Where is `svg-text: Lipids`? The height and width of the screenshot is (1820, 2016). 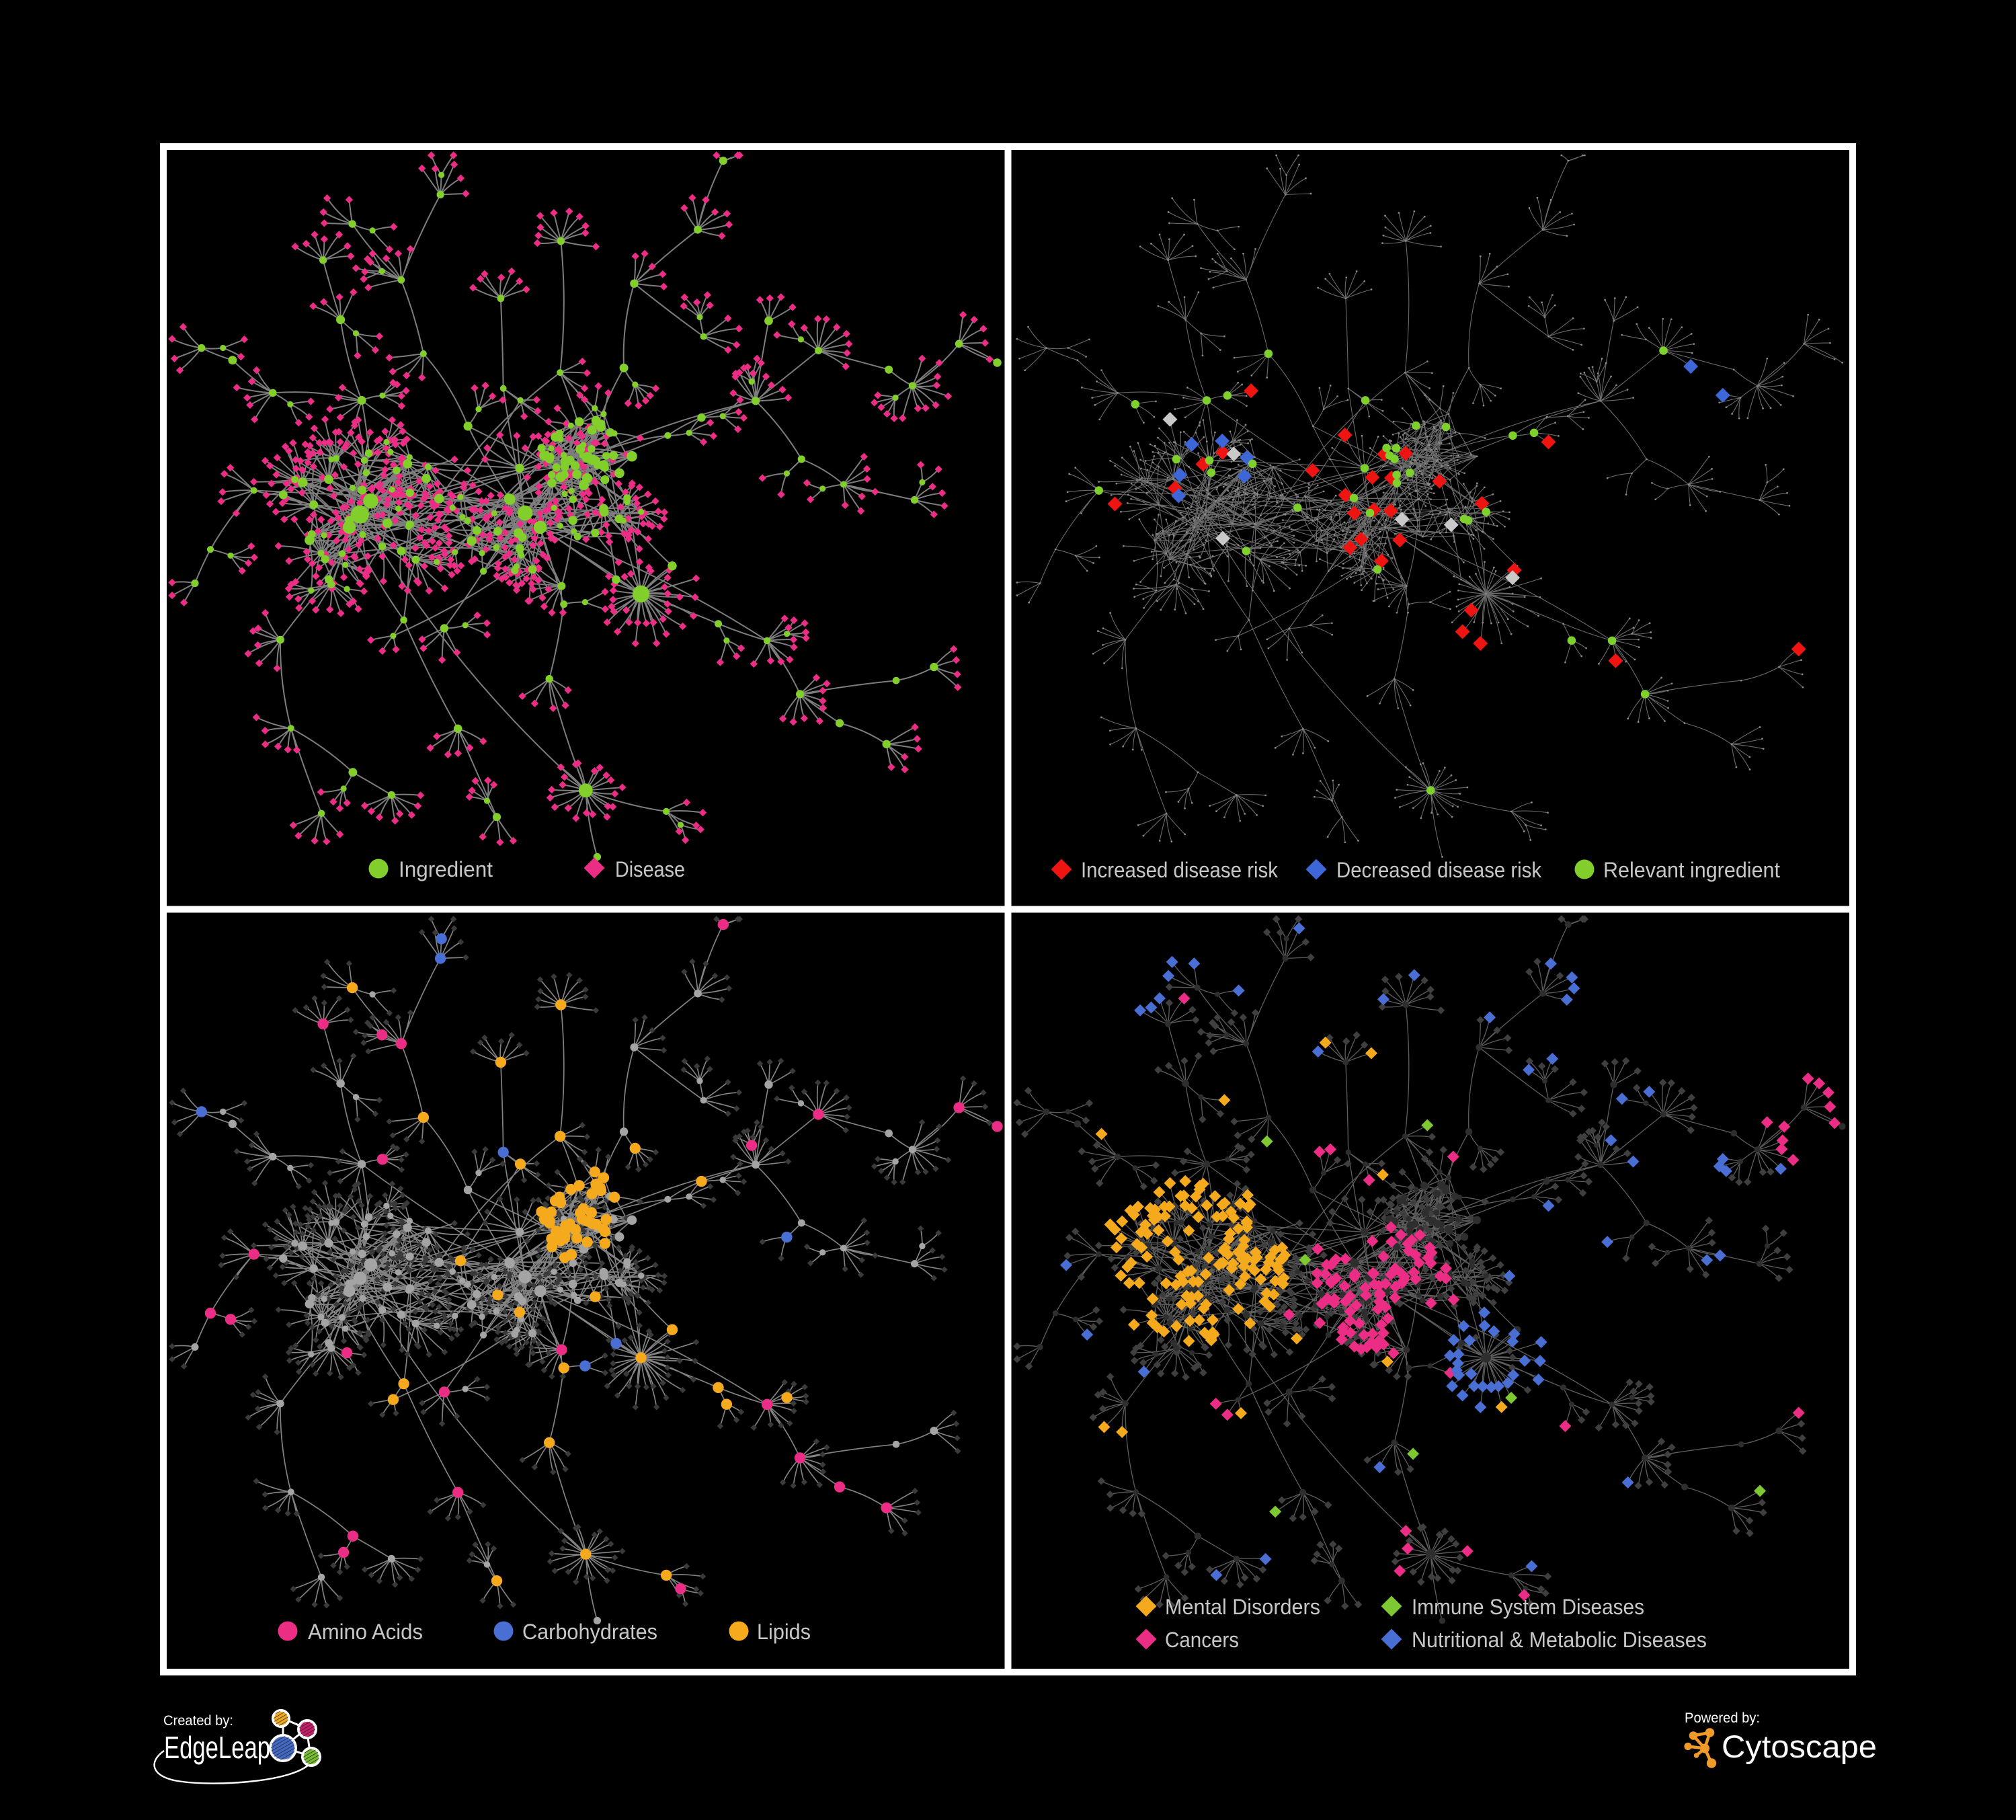 svg-text: Lipids is located at coordinates (784, 1632).